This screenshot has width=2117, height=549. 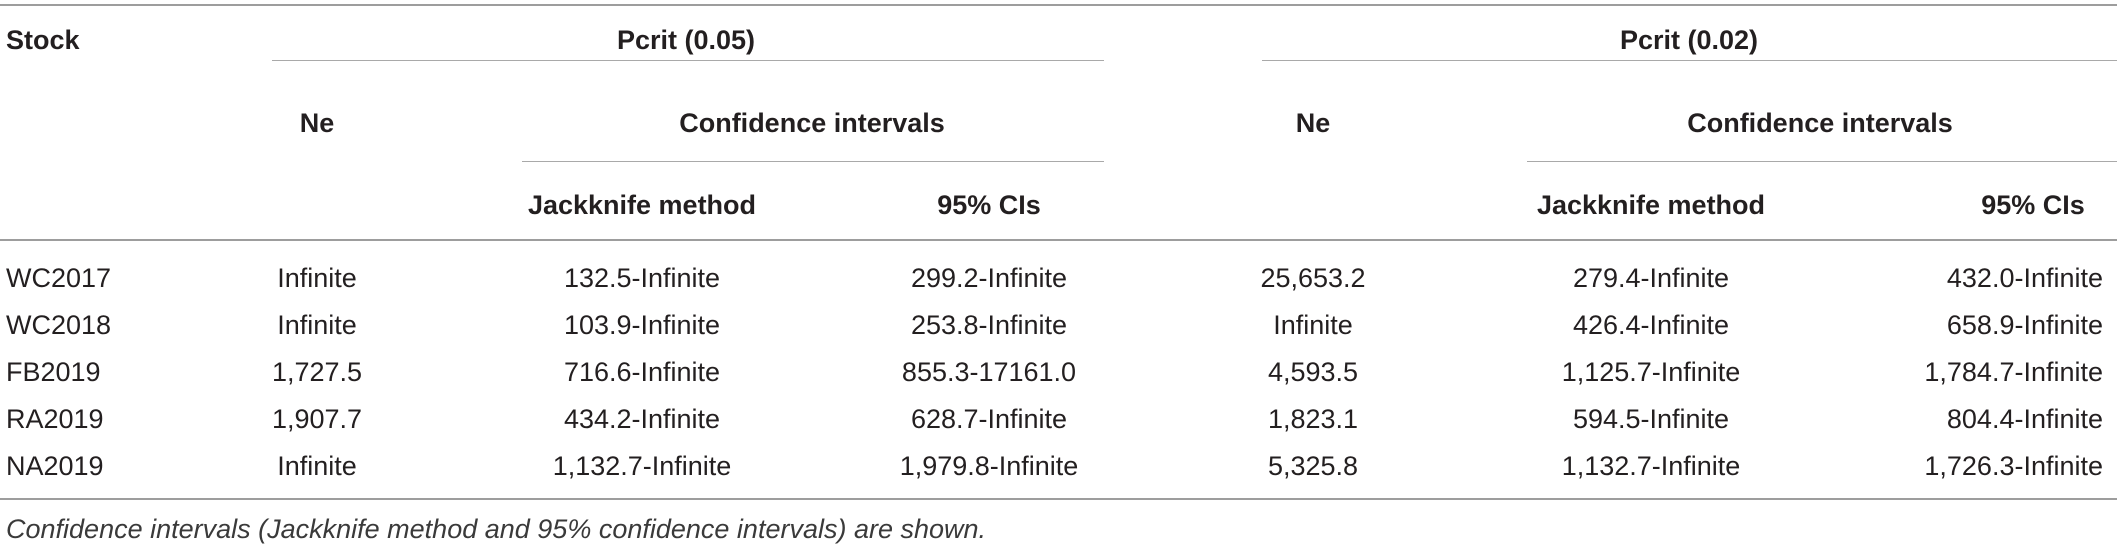 What do you see at coordinates (1313, 419) in the screenshot?
I see `cell-ne-002: 1,823.1` at bounding box center [1313, 419].